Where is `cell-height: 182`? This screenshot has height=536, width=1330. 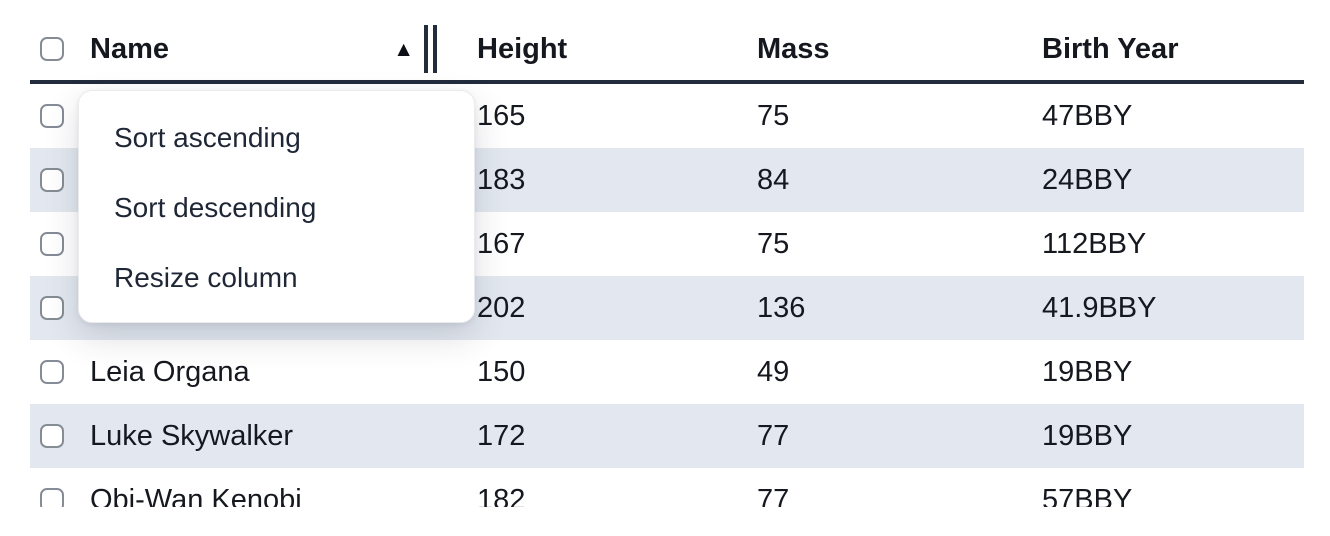 cell-height: 182 is located at coordinates (501, 495).